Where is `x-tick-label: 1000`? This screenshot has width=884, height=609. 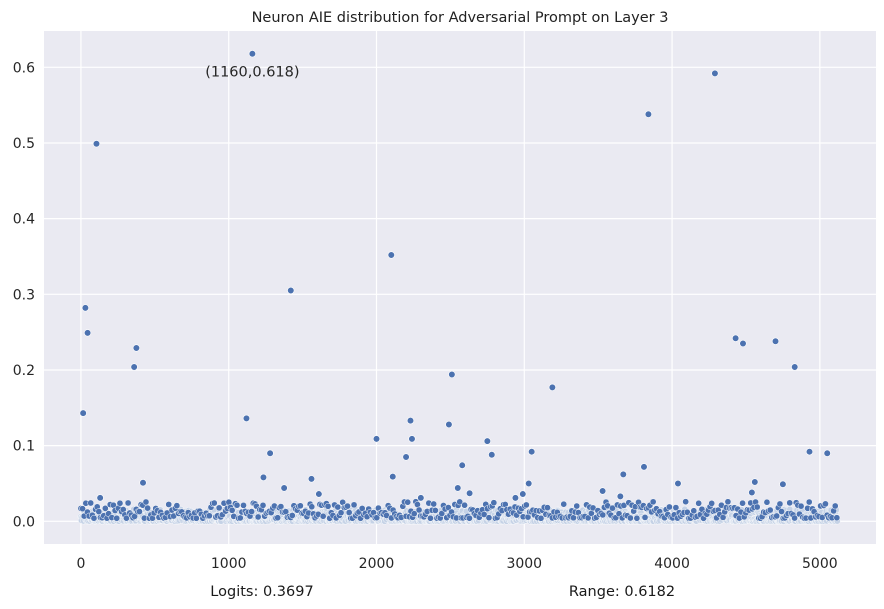 x-tick-label: 1000 is located at coordinates (229, 564).